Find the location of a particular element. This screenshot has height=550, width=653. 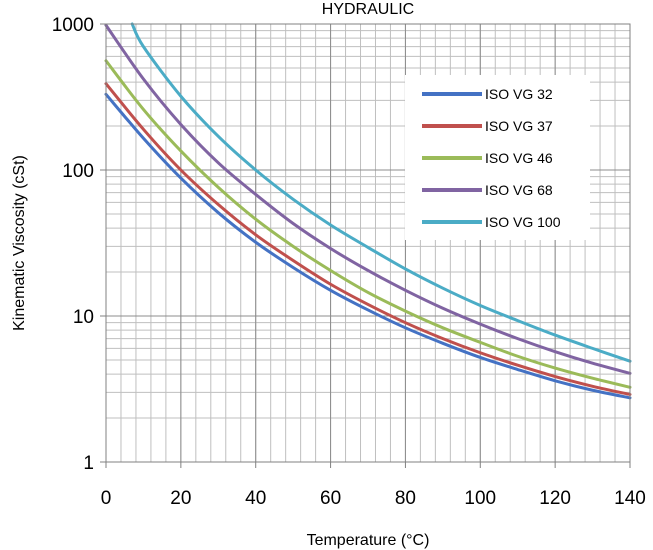

y-tick-label: 100 is located at coordinates (78, 171).